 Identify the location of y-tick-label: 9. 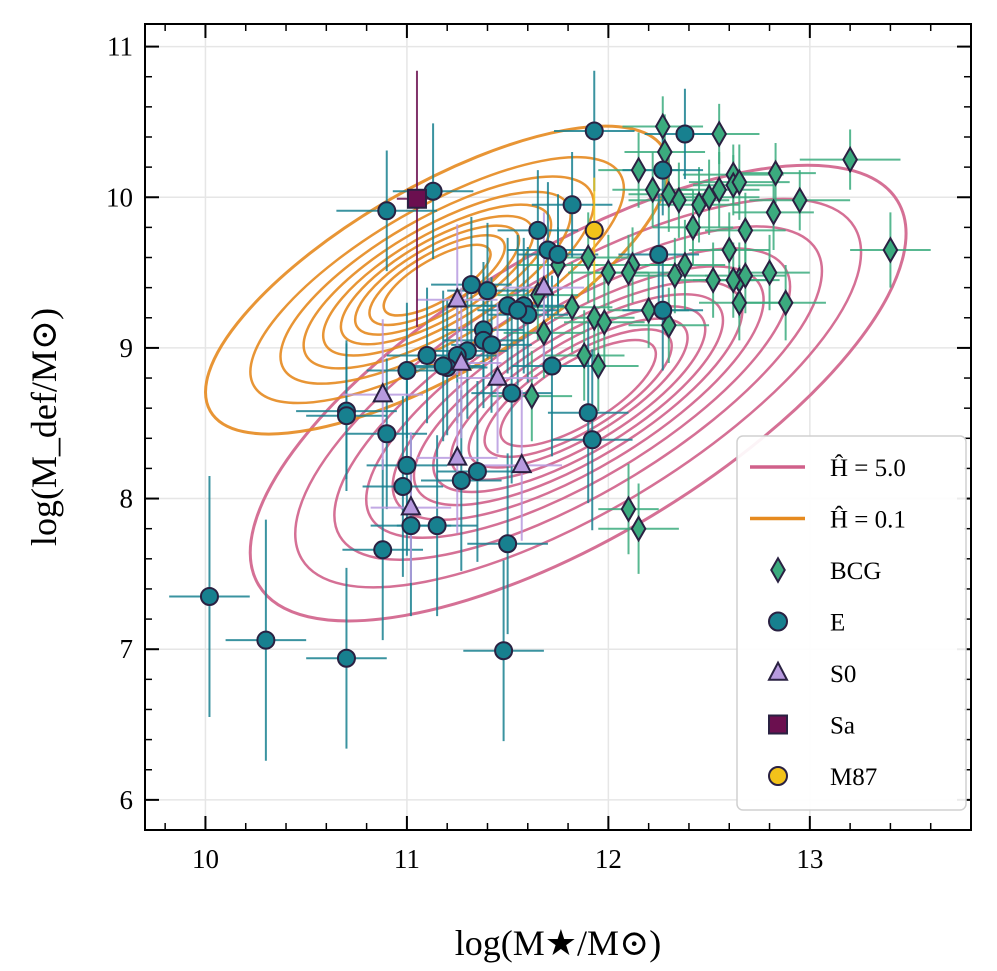
(127, 348).